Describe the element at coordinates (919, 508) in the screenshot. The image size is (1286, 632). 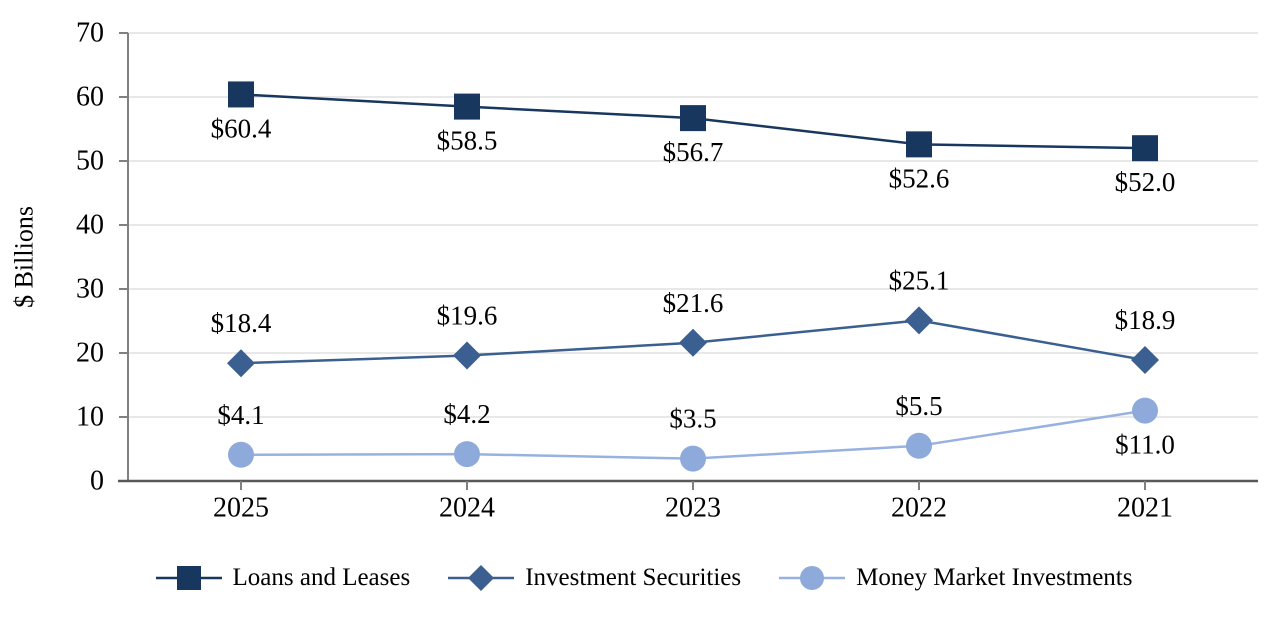
I see `x-tick-label: 2022` at that location.